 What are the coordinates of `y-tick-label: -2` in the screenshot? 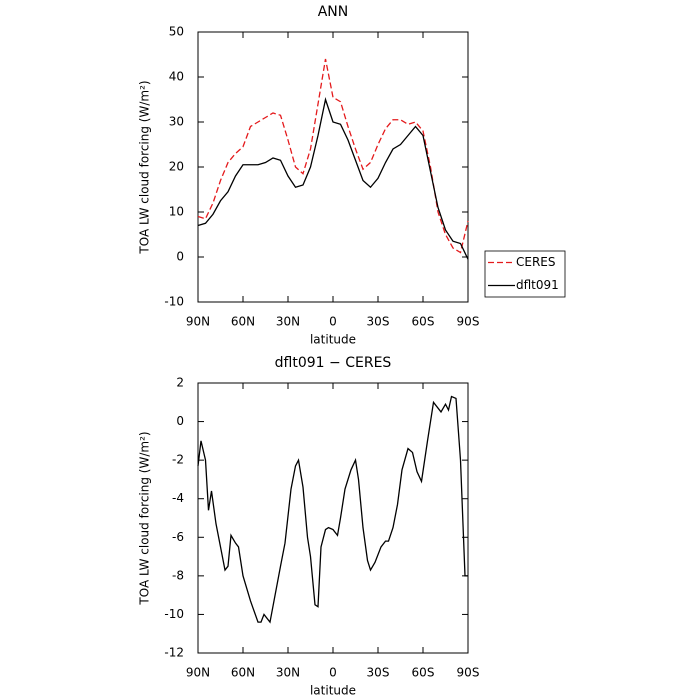 It's located at (178, 460).